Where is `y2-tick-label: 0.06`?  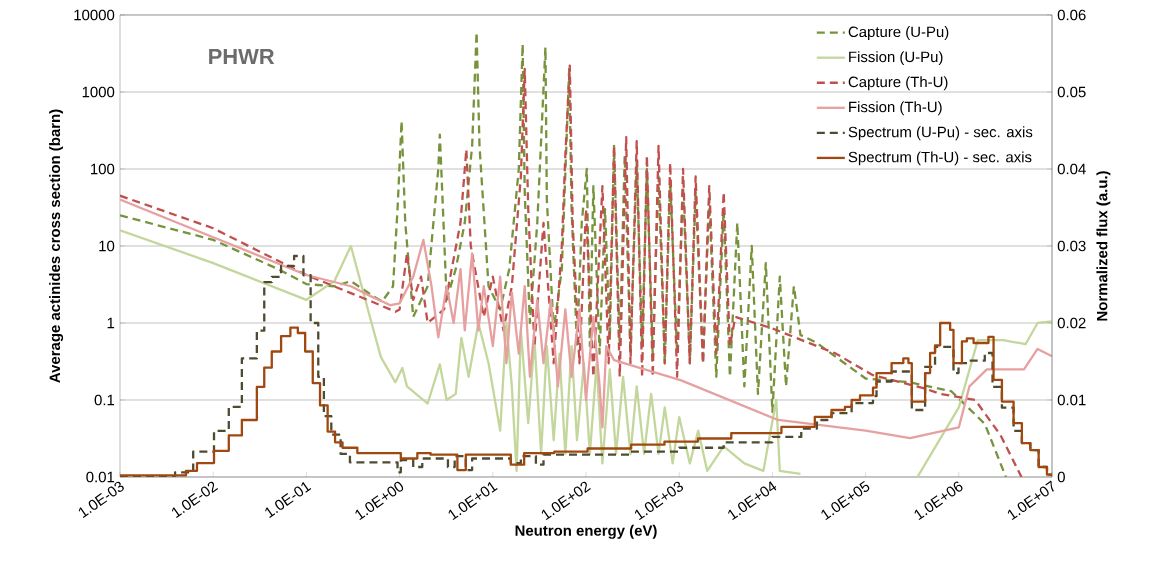
y2-tick-label: 0.06 is located at coordinates (1071, 15).